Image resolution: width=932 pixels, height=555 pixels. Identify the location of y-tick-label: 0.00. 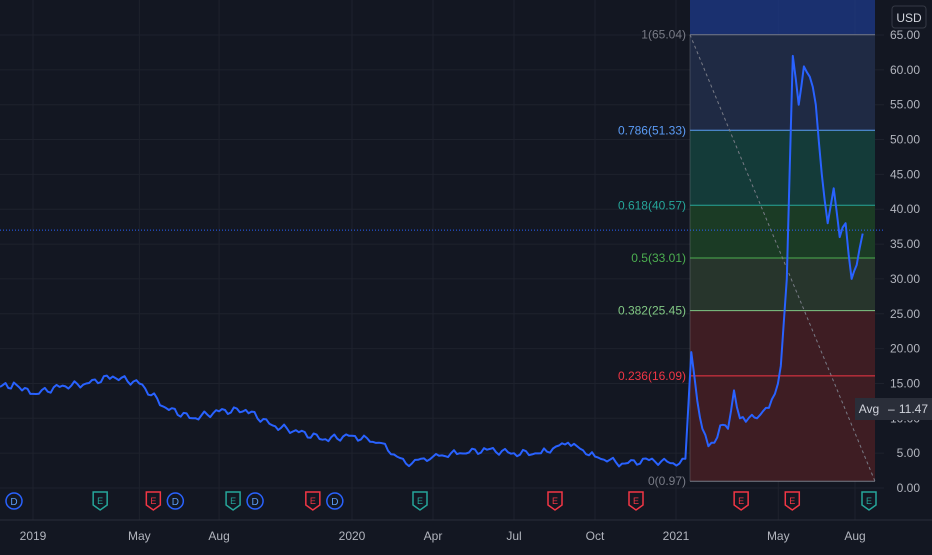
(909, 488).